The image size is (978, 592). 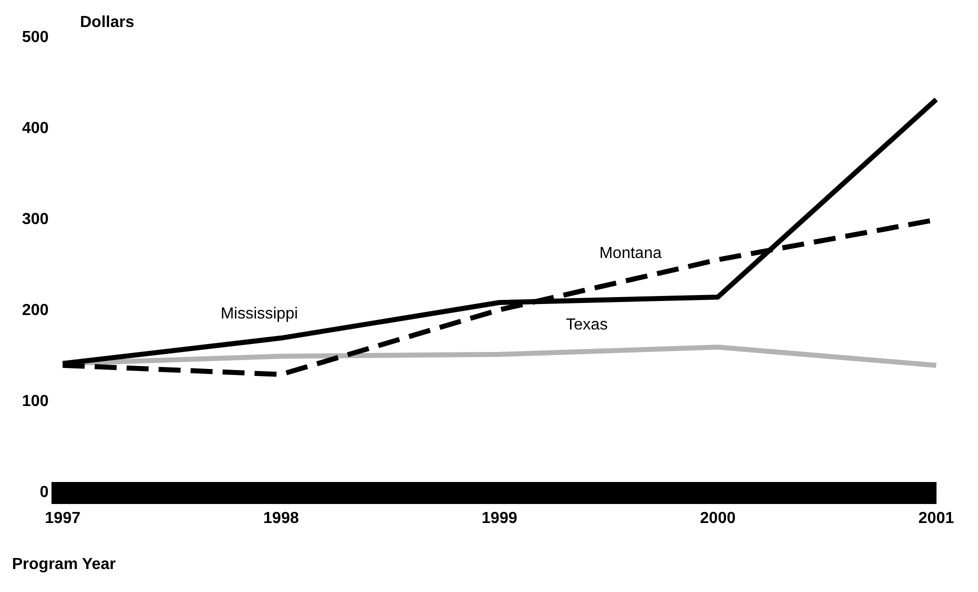 What do you see at coordinates (500, 518) in the screenshot?
I see `x-tick-label: 1999` at bounding box center [500, 518].